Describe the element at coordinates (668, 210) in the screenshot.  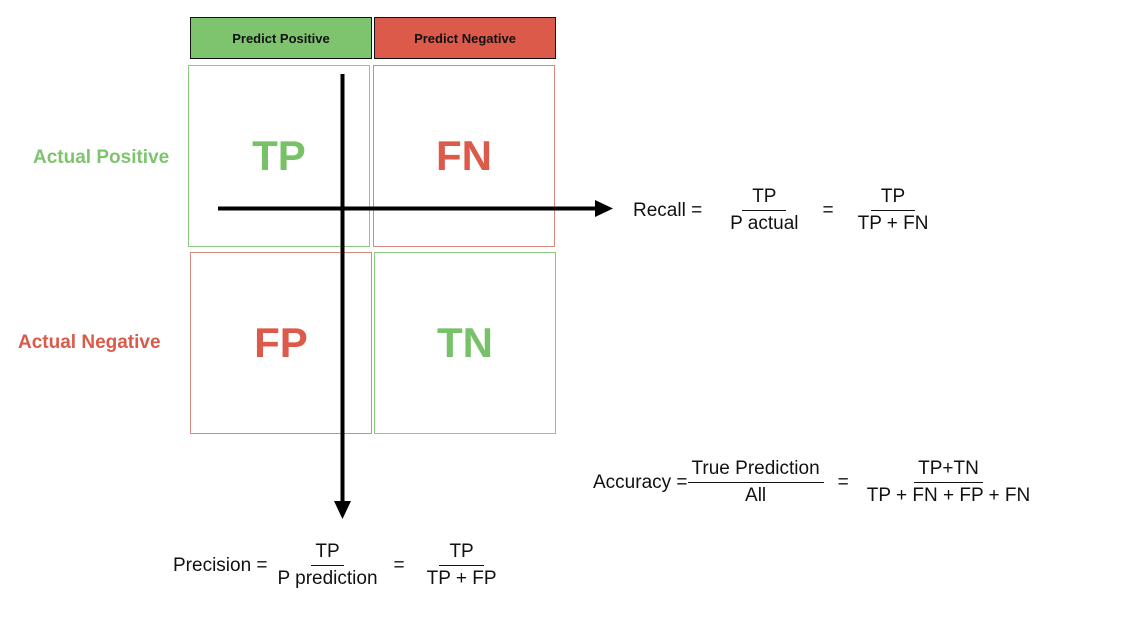
I see `recall-label: Recall =` at that location.